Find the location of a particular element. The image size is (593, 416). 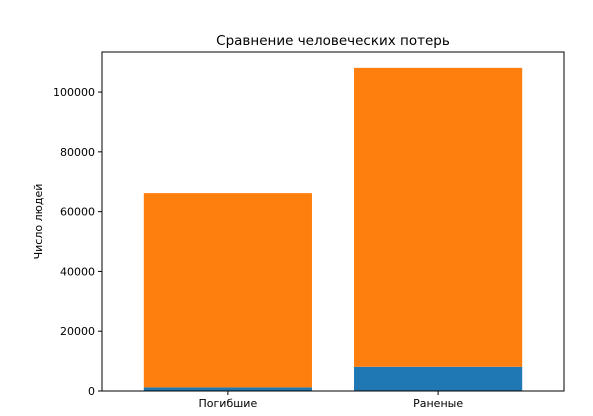

y-tick-label: 20000 is located at coordinates (77, 331).